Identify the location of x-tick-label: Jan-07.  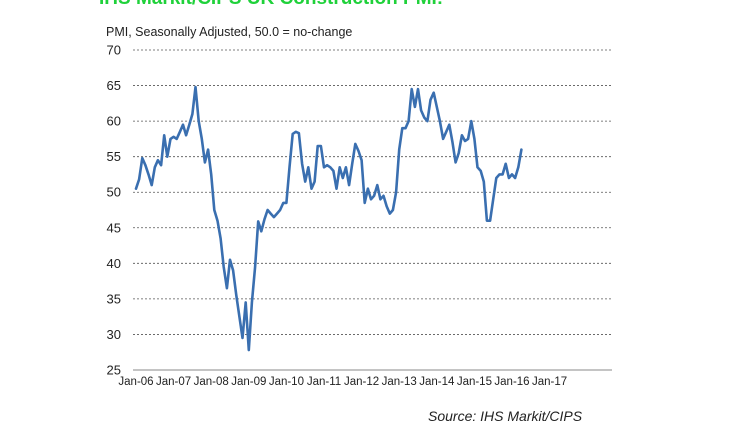
(173, 382).